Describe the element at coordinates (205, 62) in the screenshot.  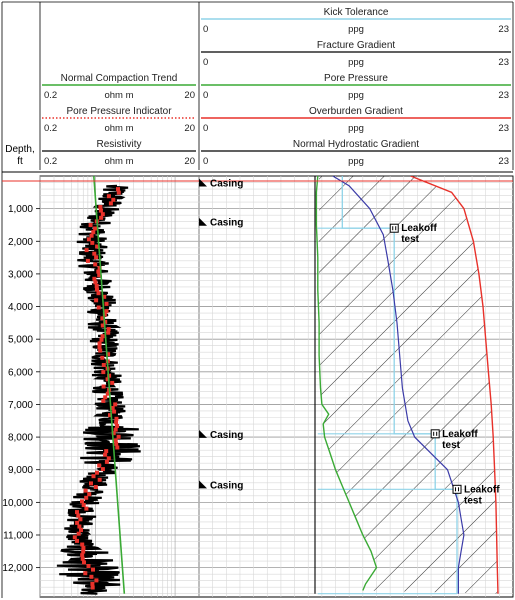
I see `header-fracture-gradient-min: 0` at that location.